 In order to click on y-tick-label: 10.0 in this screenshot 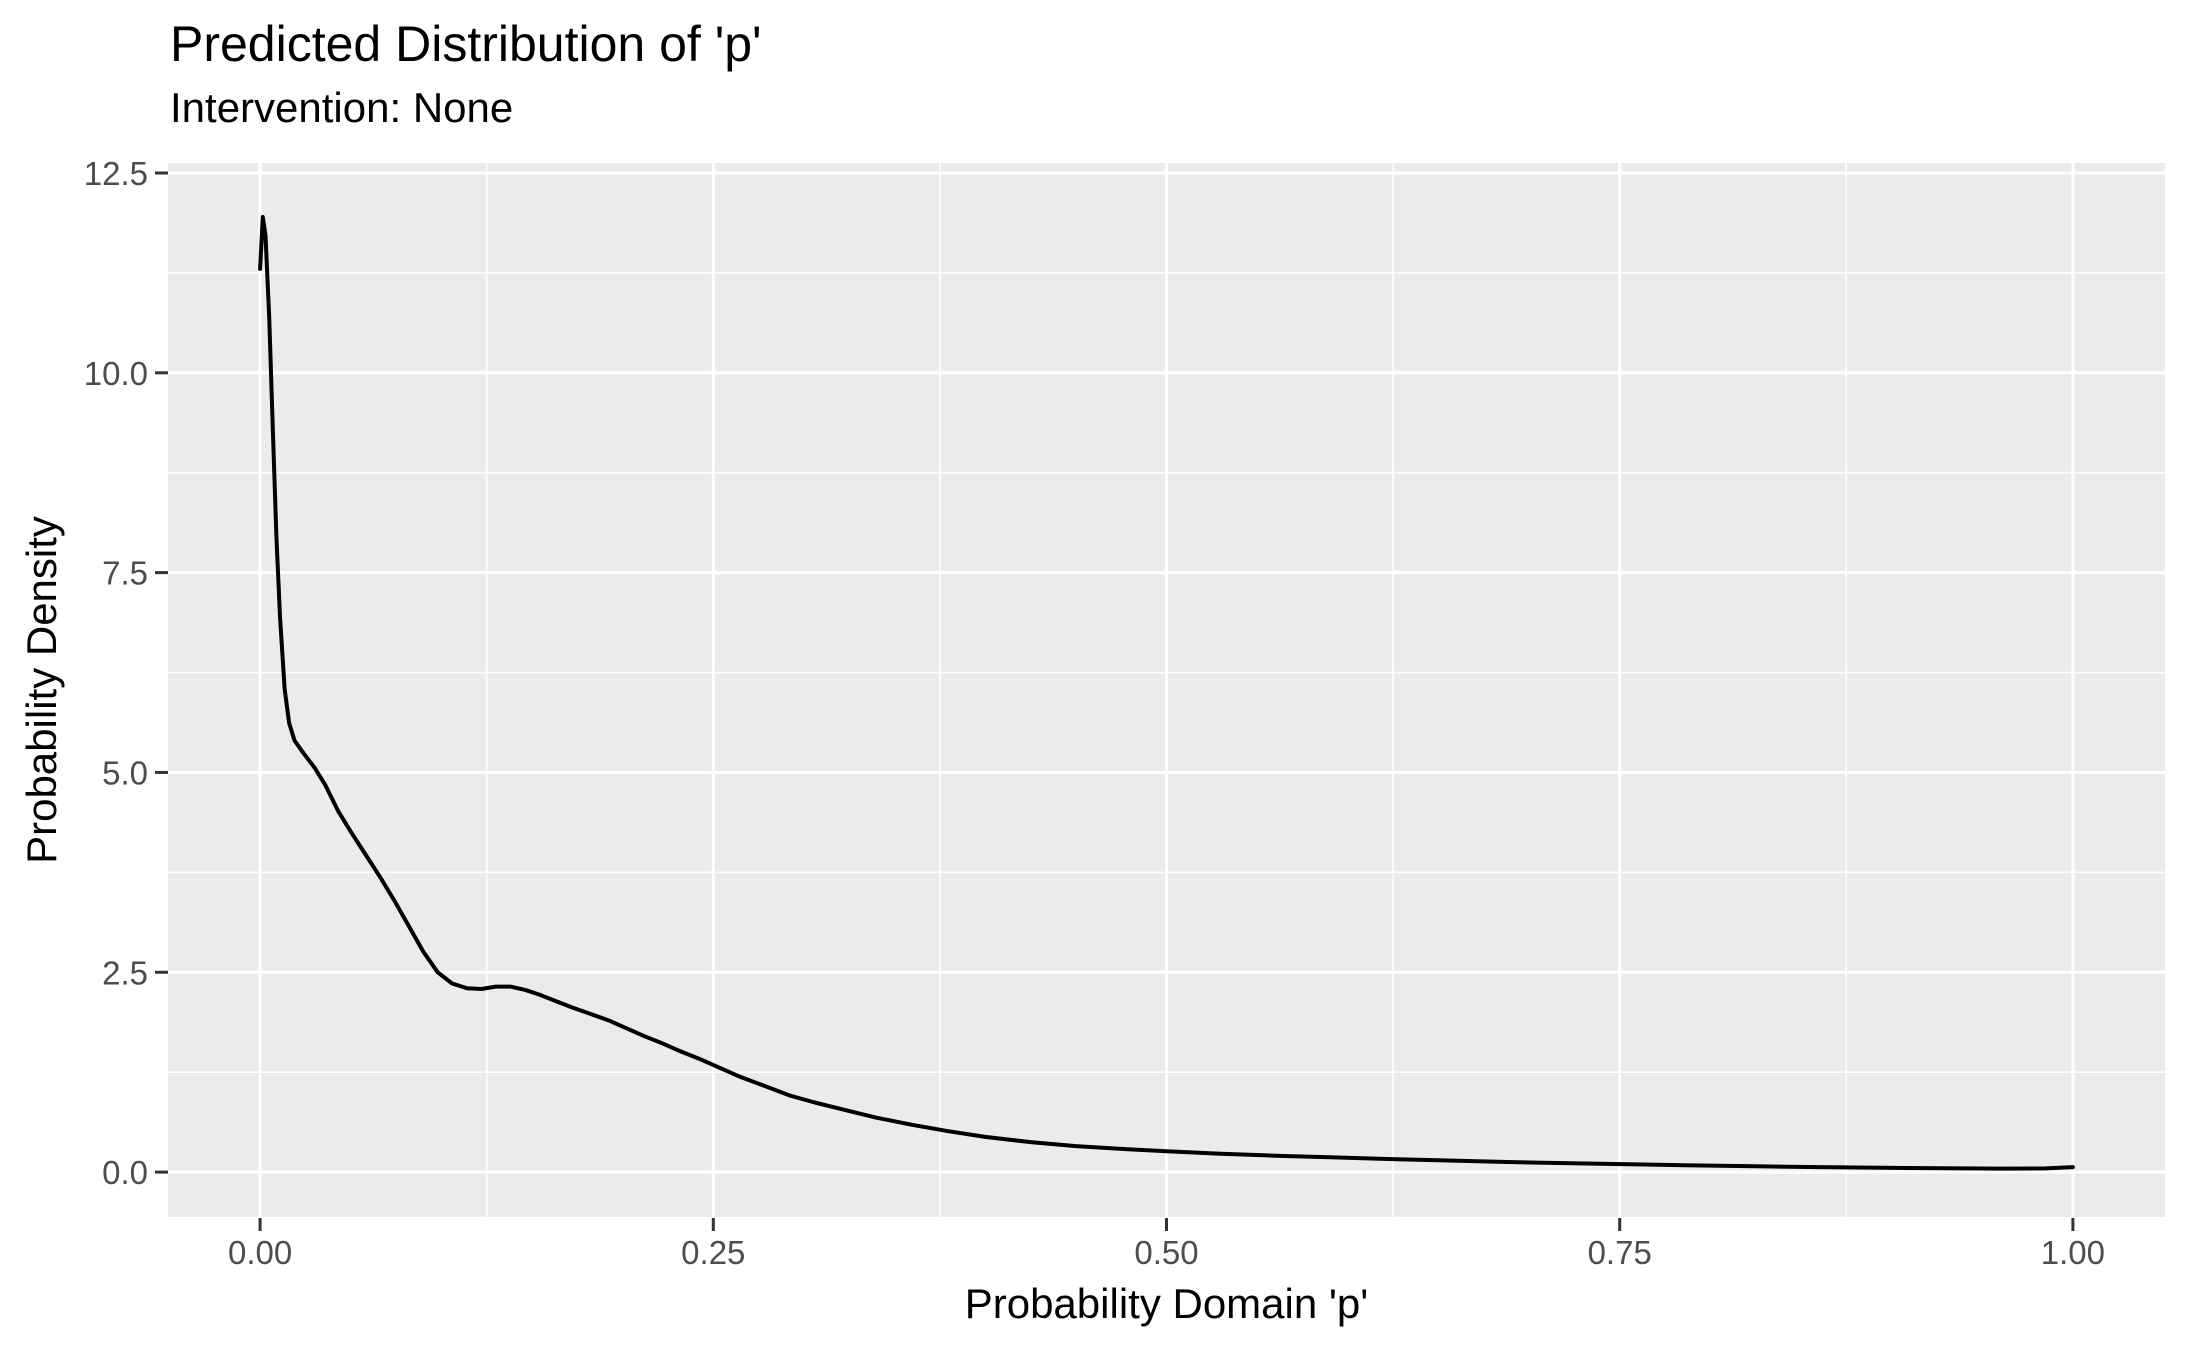, I will do `click(116, 373)`.